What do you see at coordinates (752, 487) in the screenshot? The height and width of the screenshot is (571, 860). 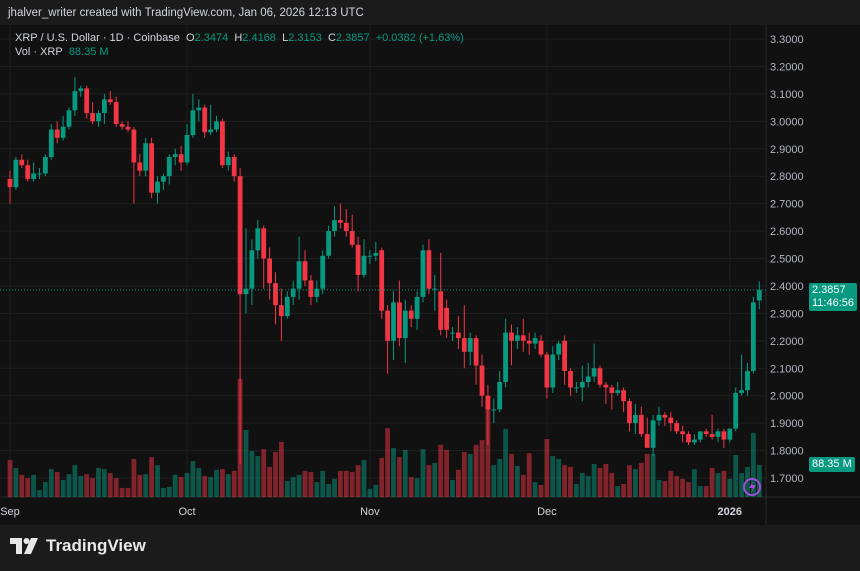 I see `lightning-bolt-icon` at bounding box center [752, 487].